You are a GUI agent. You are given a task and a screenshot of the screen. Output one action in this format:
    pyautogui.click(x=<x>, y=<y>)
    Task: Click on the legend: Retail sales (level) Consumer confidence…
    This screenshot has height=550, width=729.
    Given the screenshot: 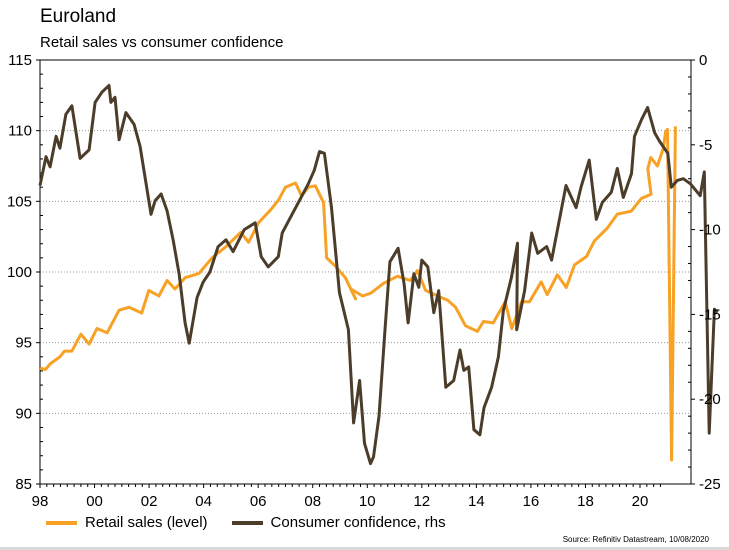 What is the action you would take?
    pyautogui.click(x=258, y=522)
    